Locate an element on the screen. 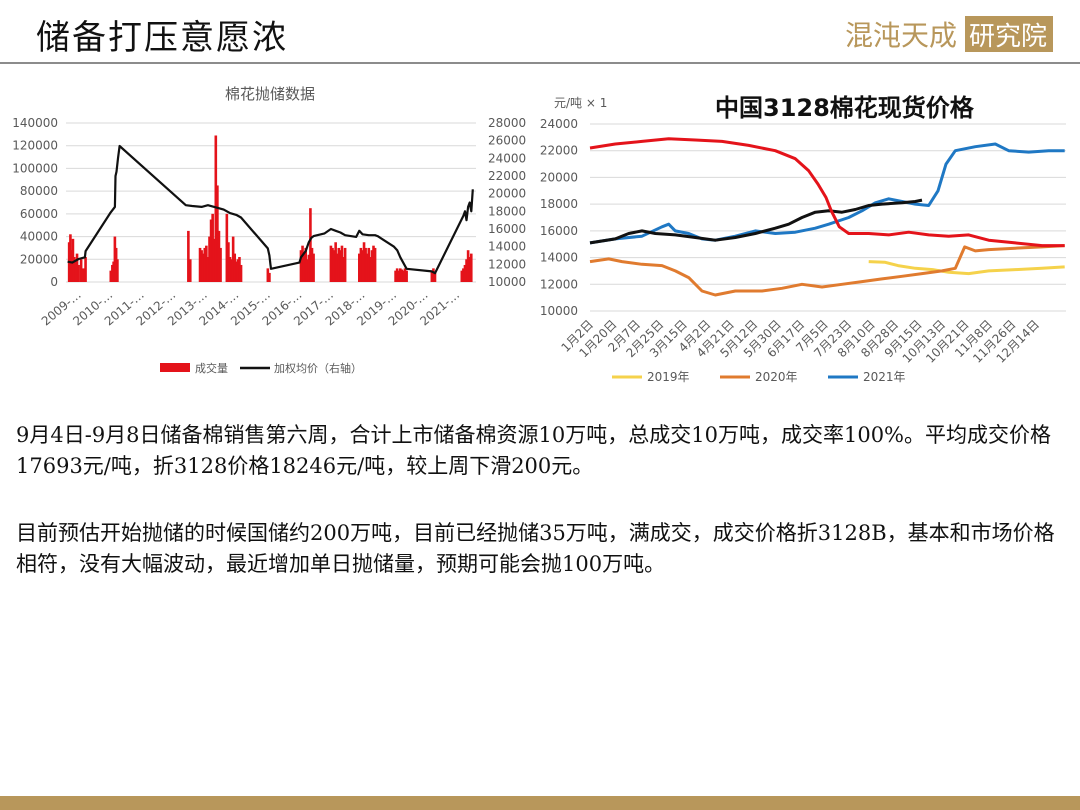 This screenshot has width=1080, height=810. legend-label-2019: 2019年 is located at coordinates (668, 377).